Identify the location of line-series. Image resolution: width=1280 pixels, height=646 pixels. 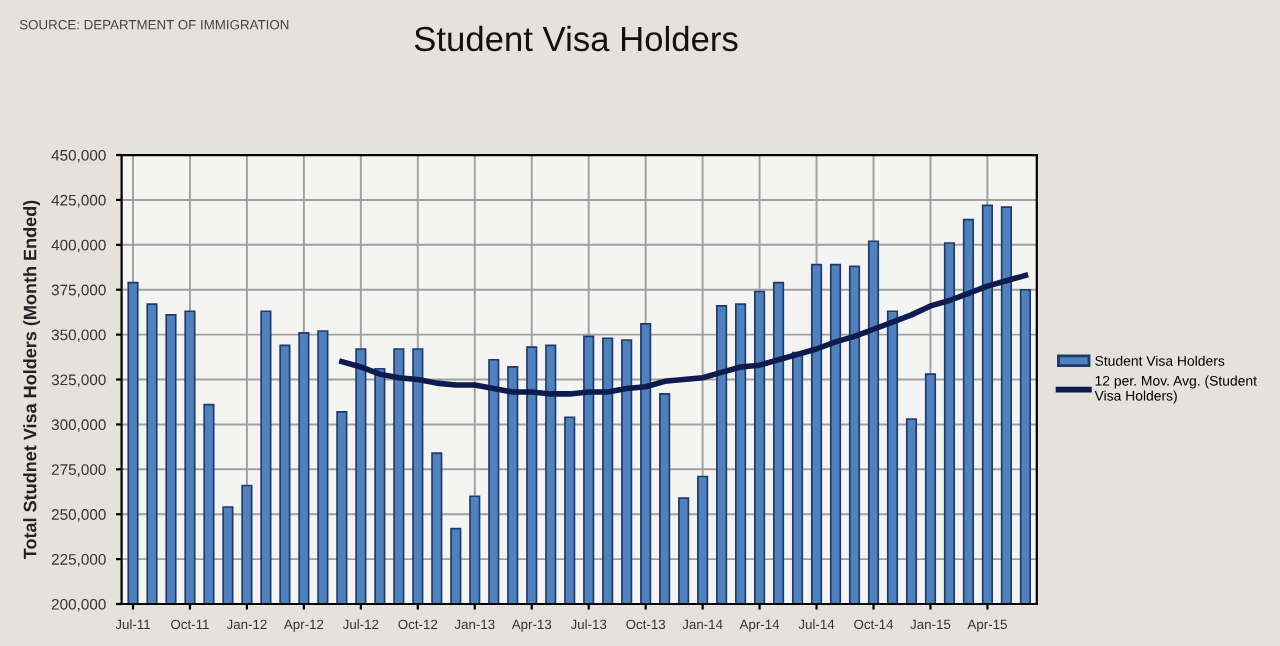
(684, 334).